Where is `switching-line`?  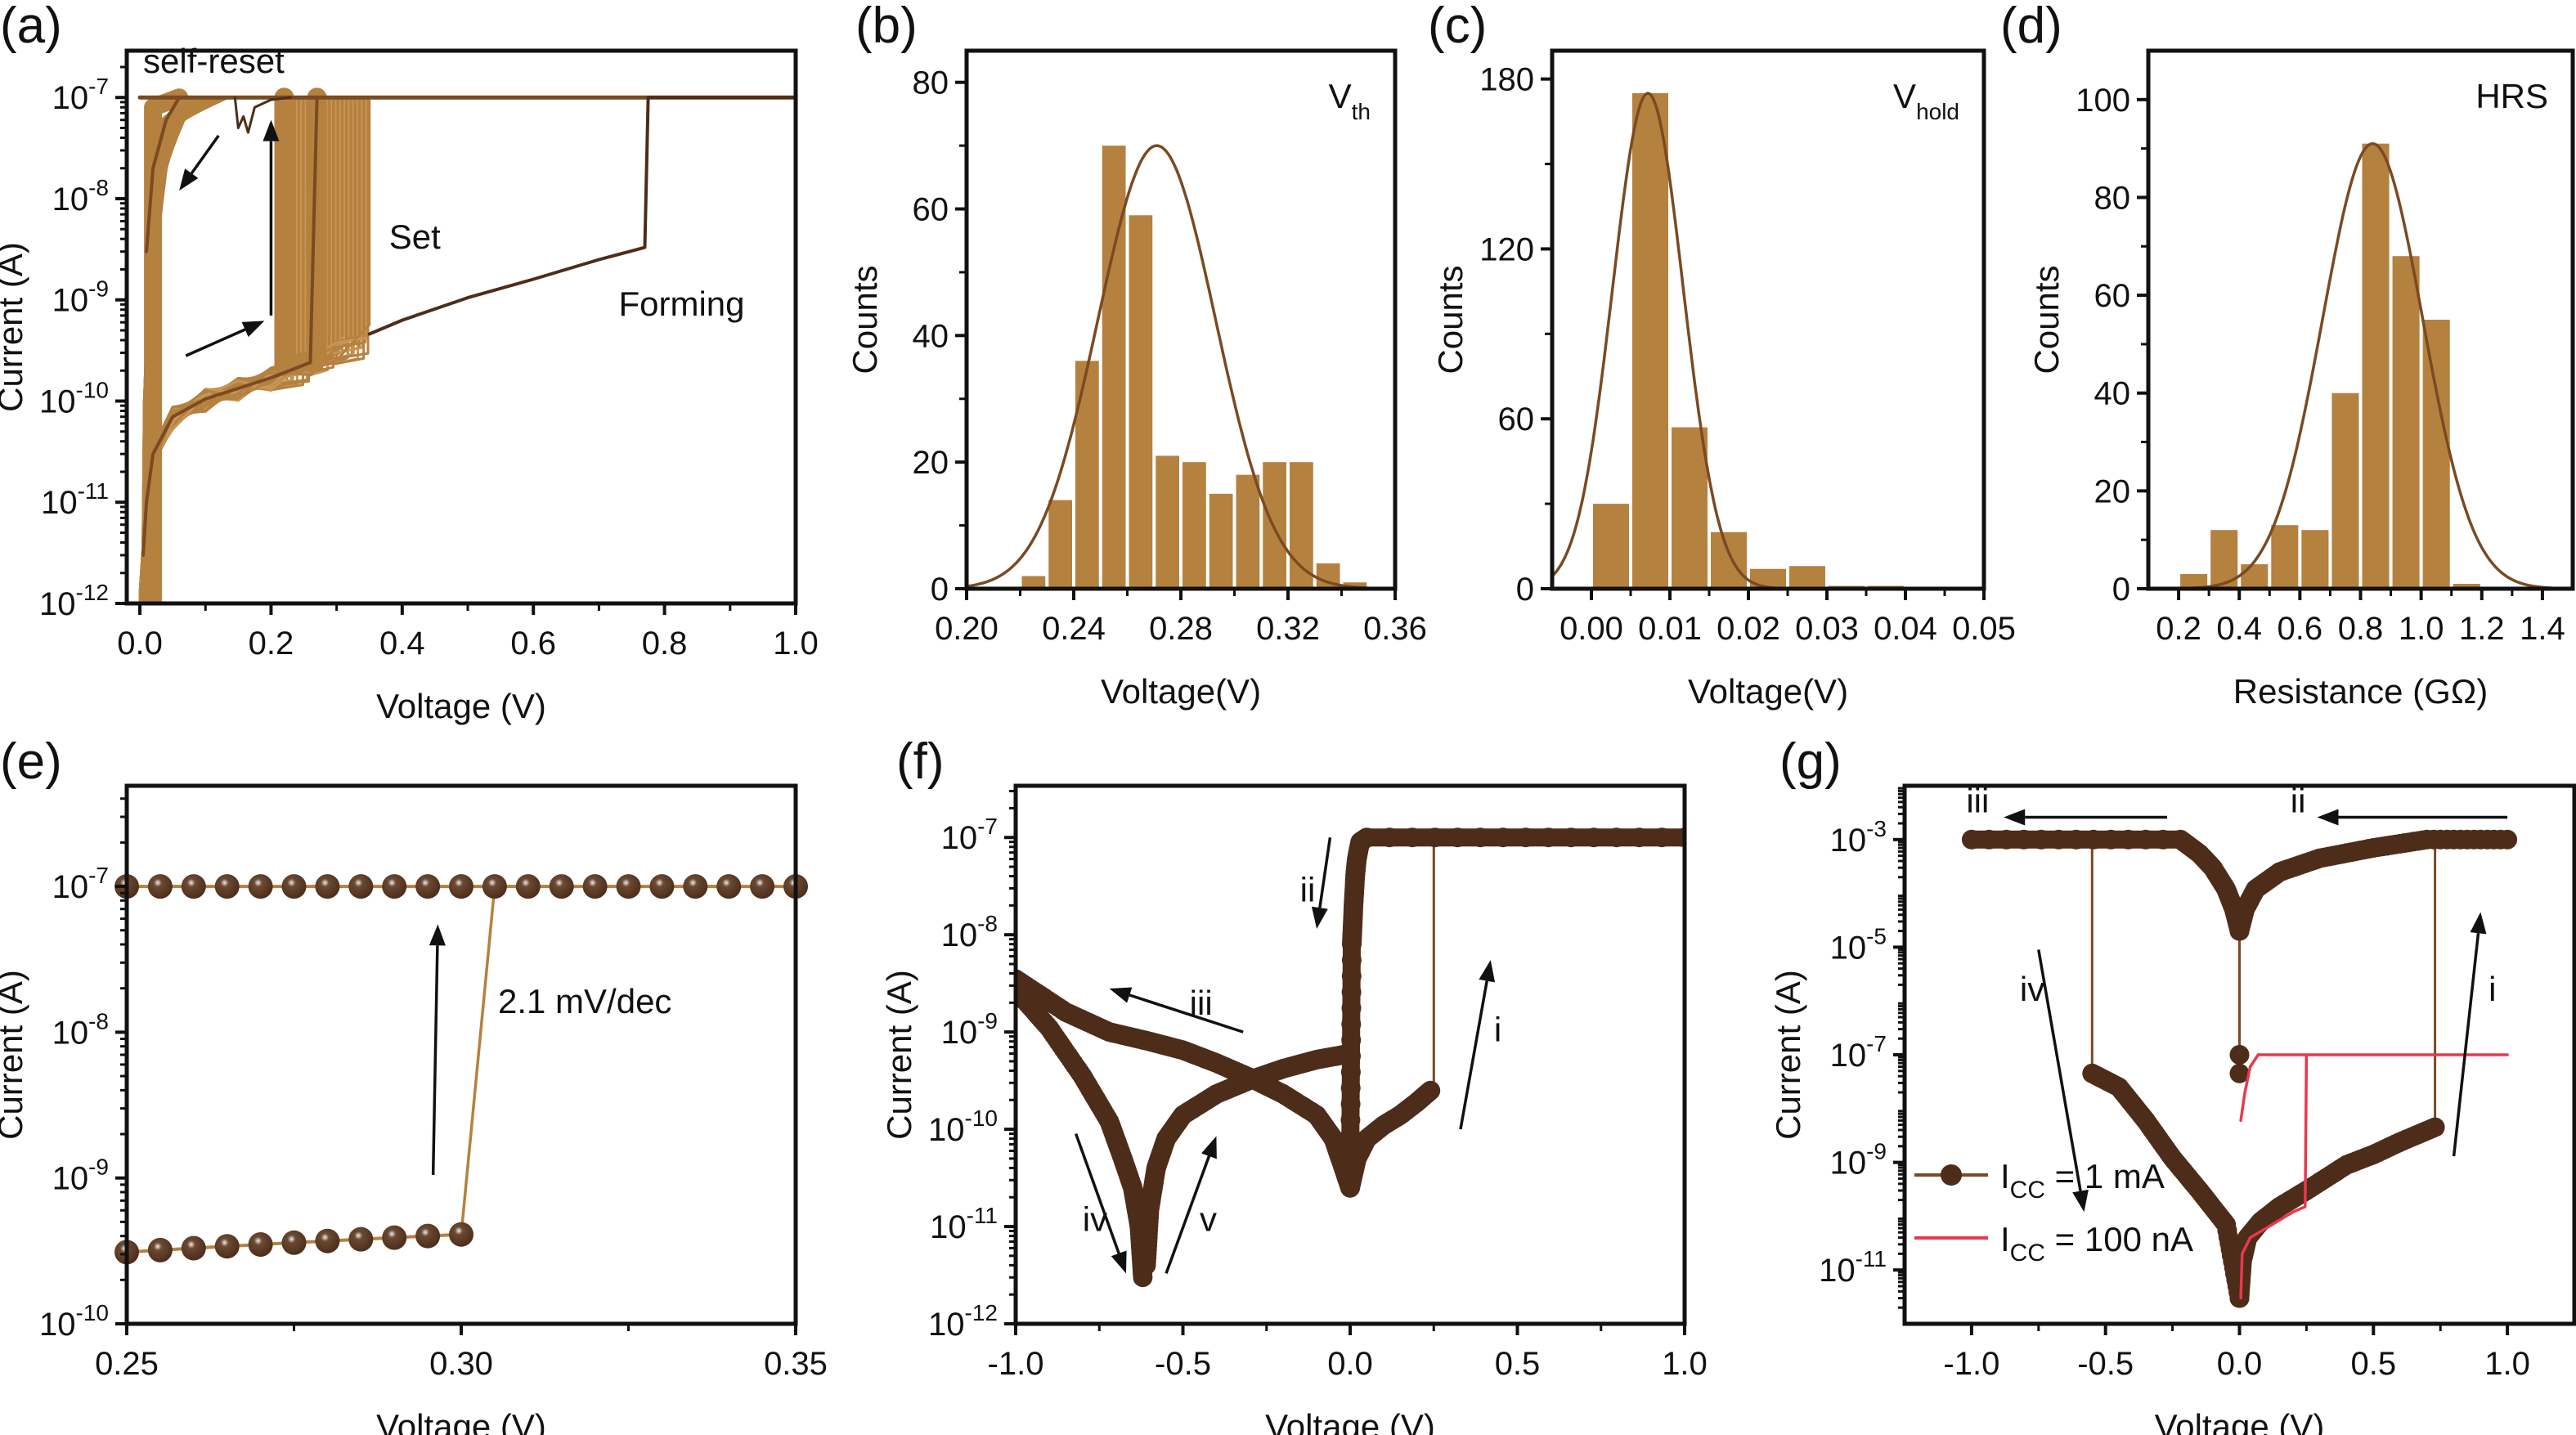
switching-line is located at coordinates (478, 1060).